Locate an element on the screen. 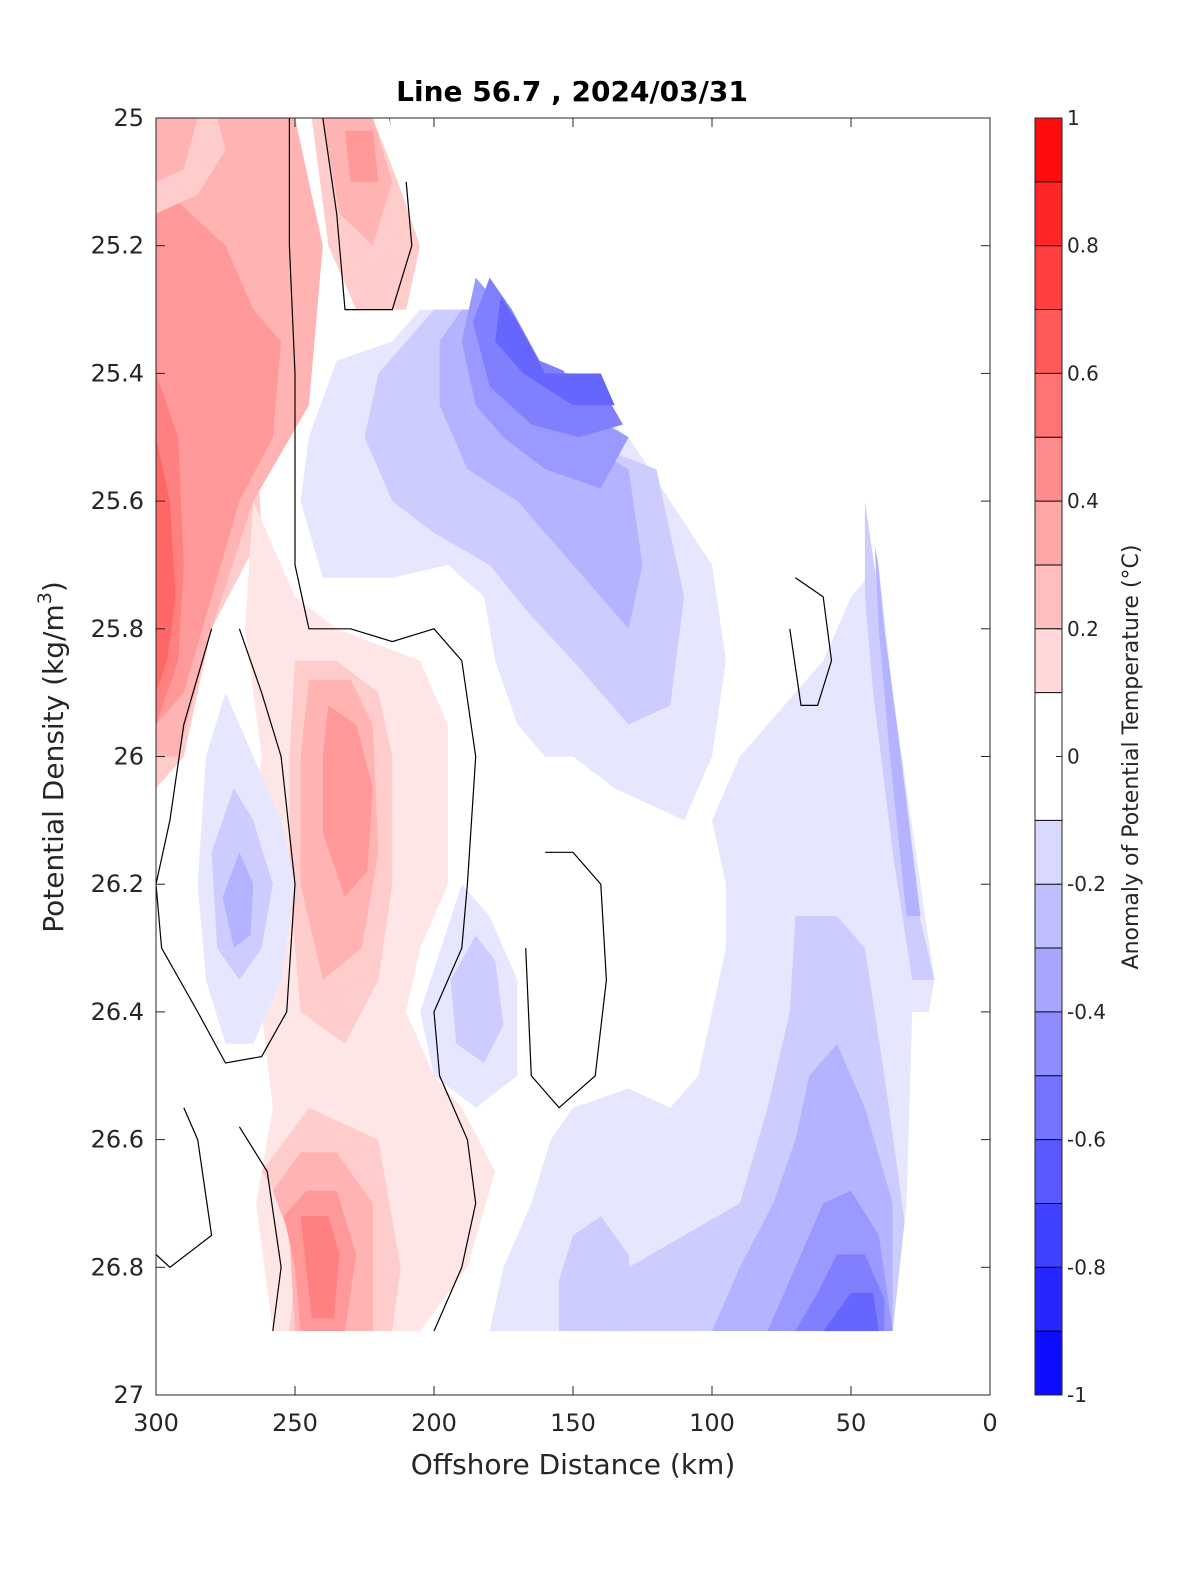 The image size is (1200, 1575). colorbar-tick-label: -0.2 is located at coordinates (1086, 884).